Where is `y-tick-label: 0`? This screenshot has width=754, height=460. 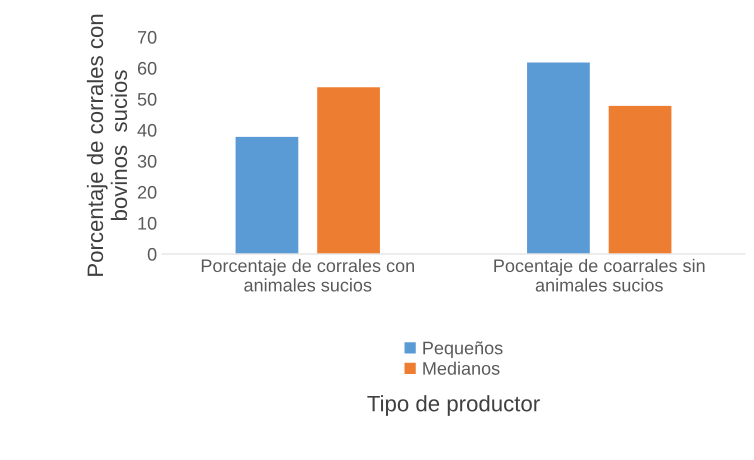 y-tick-label: 0 is located at coordinates (152, 254).